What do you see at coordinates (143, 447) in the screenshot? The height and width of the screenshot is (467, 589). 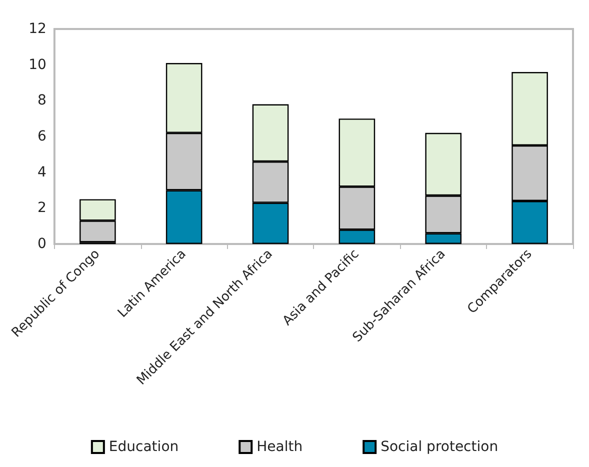 I see `legend-label: Education` at bounding box center [143, 447].